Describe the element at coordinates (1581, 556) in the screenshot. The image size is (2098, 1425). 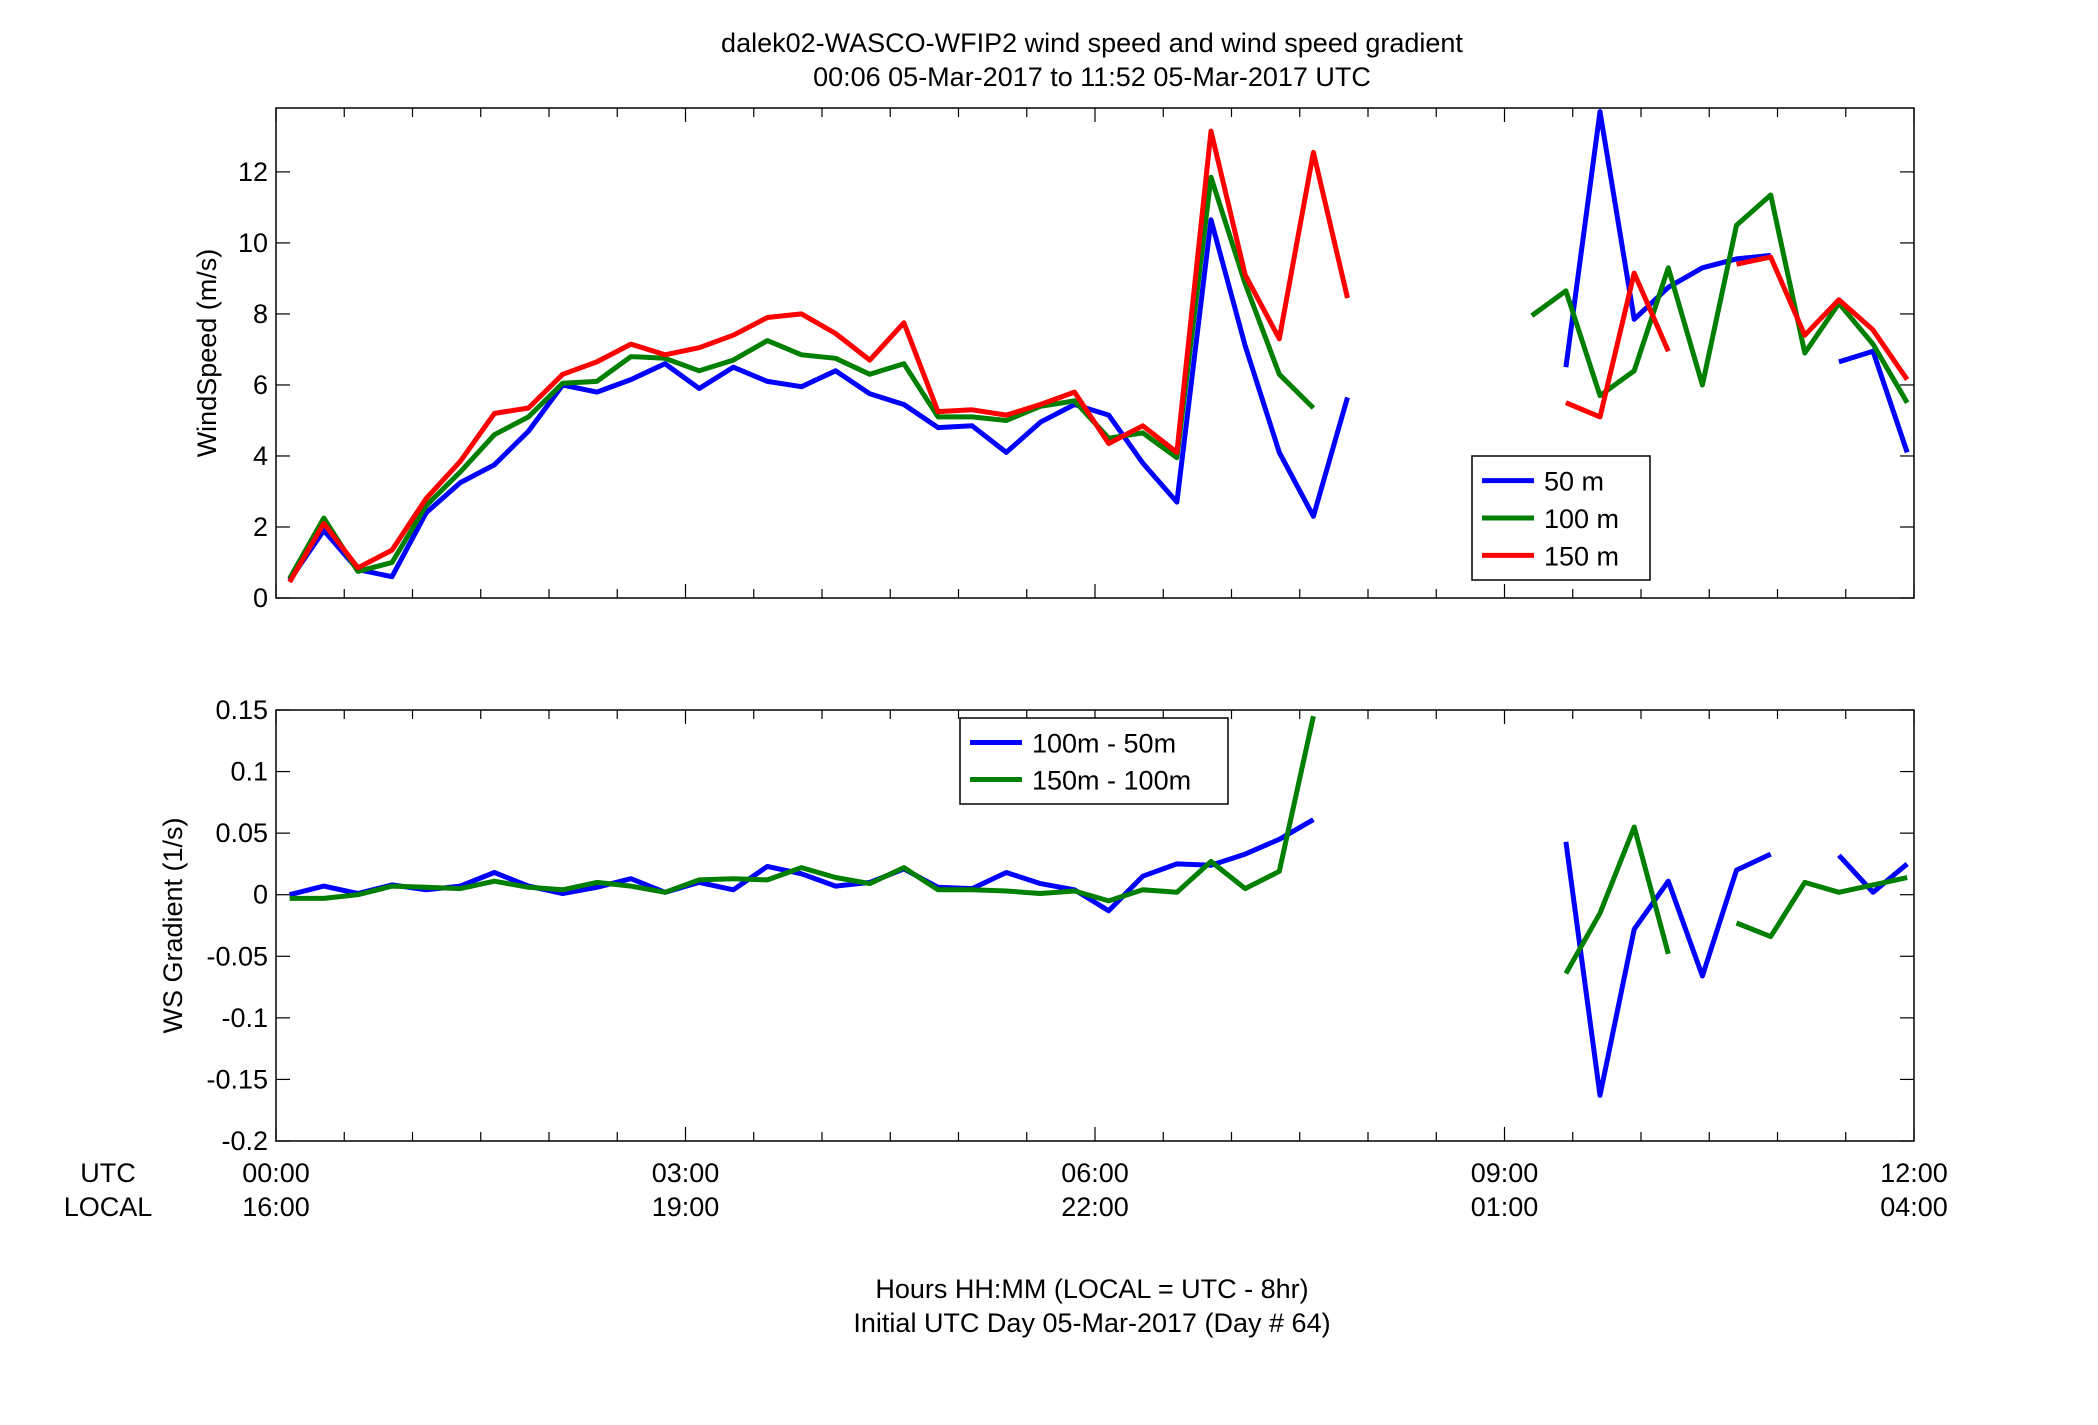
I see `ws-legend-label: 150 m` at that location.